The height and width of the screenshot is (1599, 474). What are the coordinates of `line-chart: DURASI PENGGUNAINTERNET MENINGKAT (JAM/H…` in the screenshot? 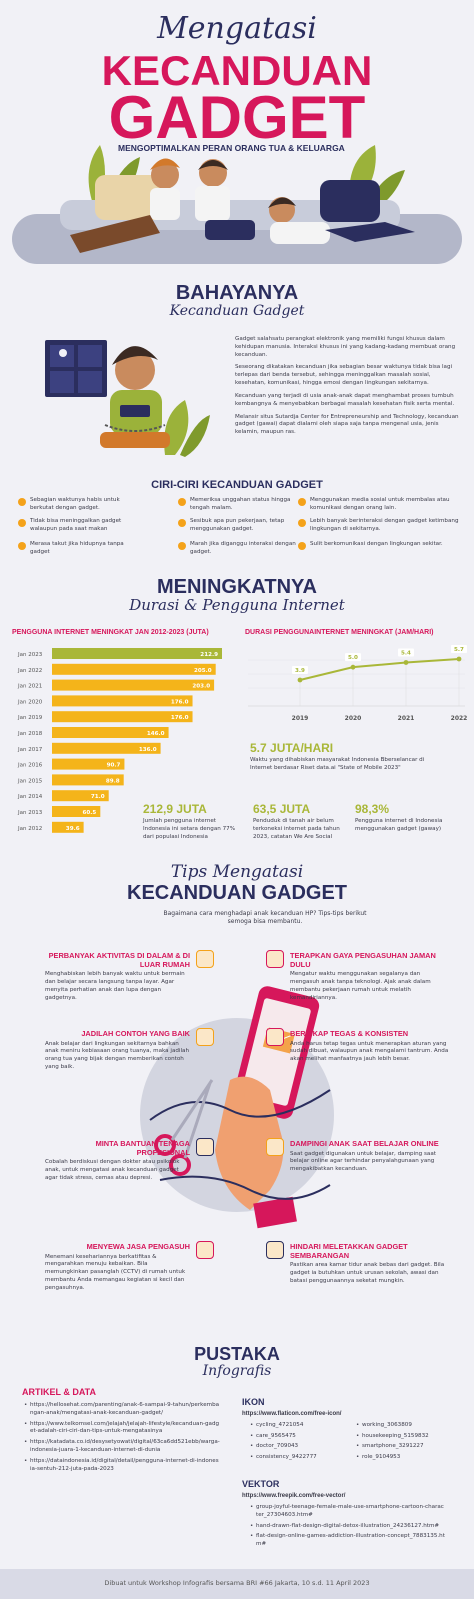 It's located at (356, 675).